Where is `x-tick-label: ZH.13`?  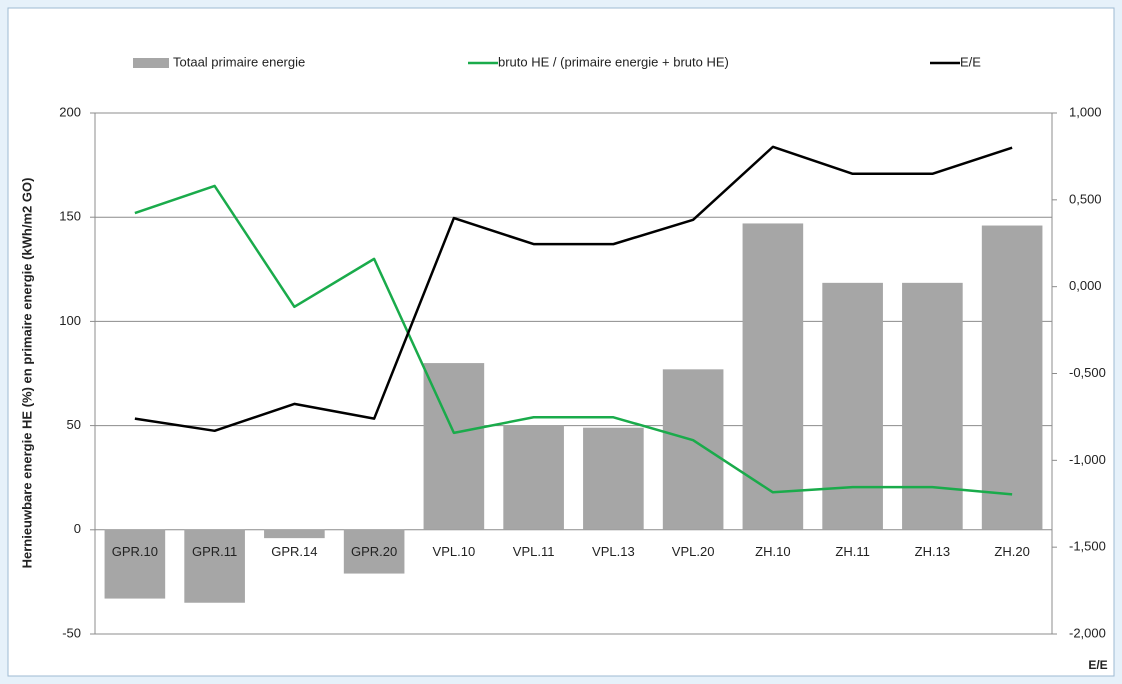
x-tick-label: ZH.13 is located at coordinates (932, 551).